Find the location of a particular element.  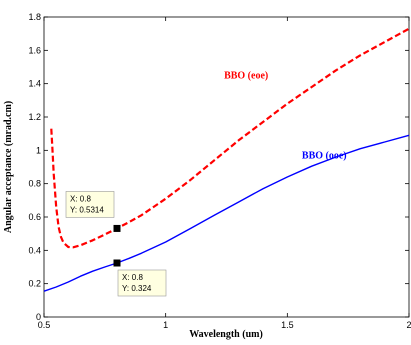

y-axis-title: Angular acceptance (mrad.cm) is located at coordinates (8, 167).